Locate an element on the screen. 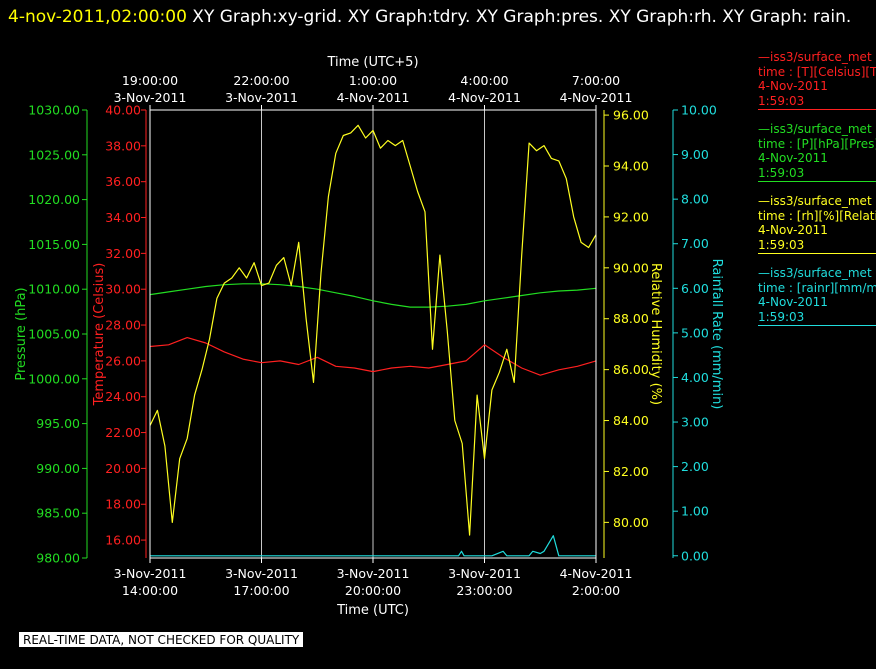 This screenshot has height=669, width=876. rain-tick-label: 9.00 is located at coordinates (695, 154).